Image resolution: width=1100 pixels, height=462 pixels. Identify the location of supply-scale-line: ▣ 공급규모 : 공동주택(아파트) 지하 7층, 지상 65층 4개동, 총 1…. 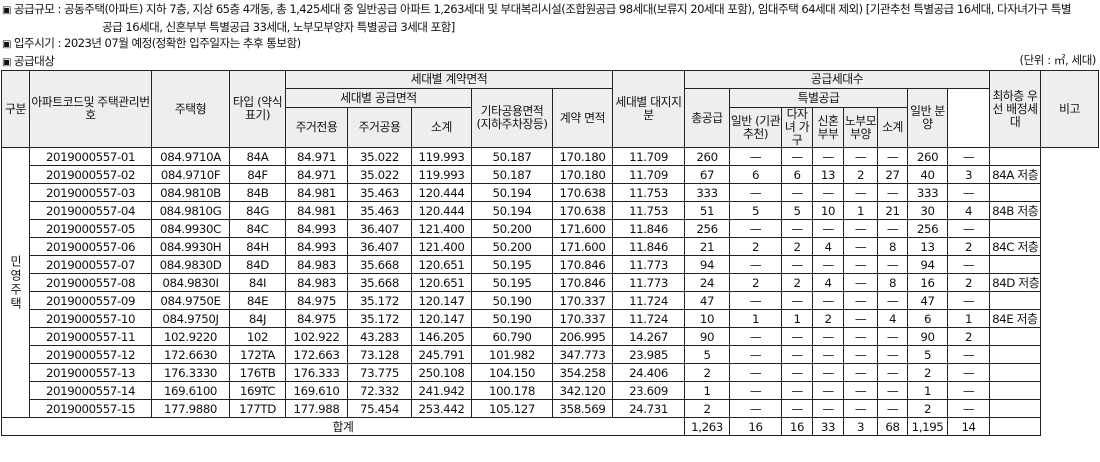
(550, 10).